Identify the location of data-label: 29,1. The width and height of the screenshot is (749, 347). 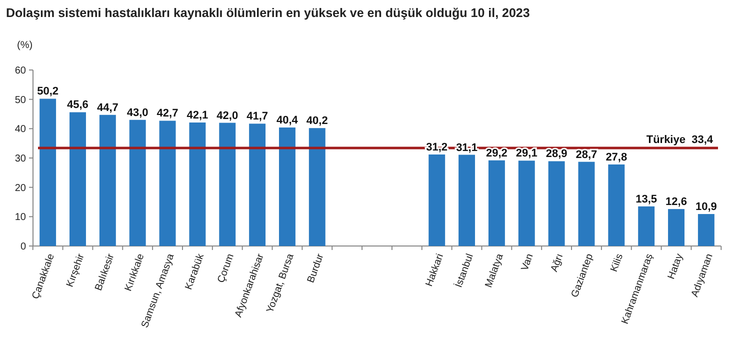
(527, 154).